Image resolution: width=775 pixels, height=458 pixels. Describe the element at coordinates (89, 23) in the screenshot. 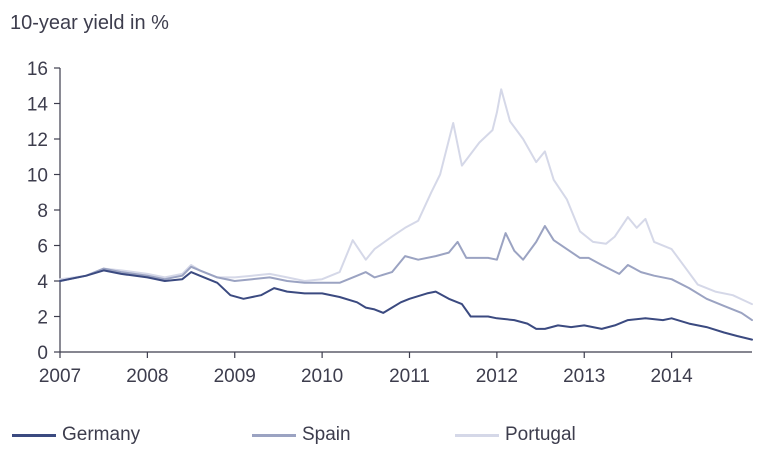

I see `chart-title: 10-year yield in %` at that location.